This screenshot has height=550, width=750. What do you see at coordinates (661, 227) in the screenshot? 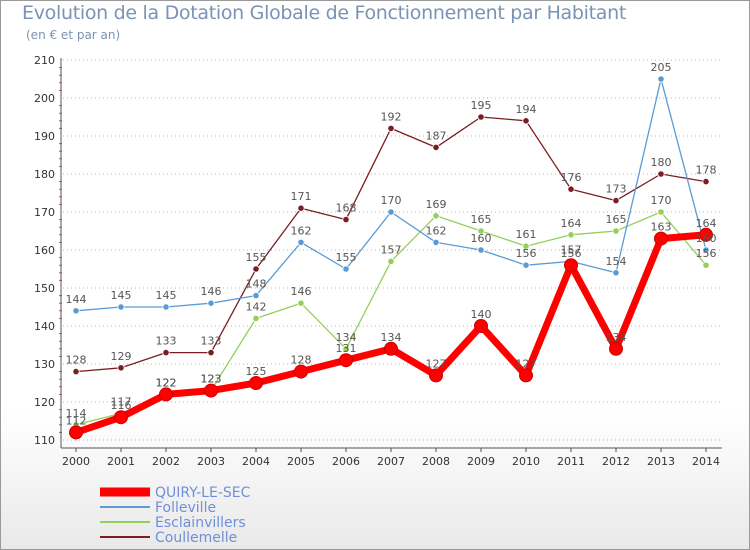
I see `data-label: 163` at bounding box center [661, 227].